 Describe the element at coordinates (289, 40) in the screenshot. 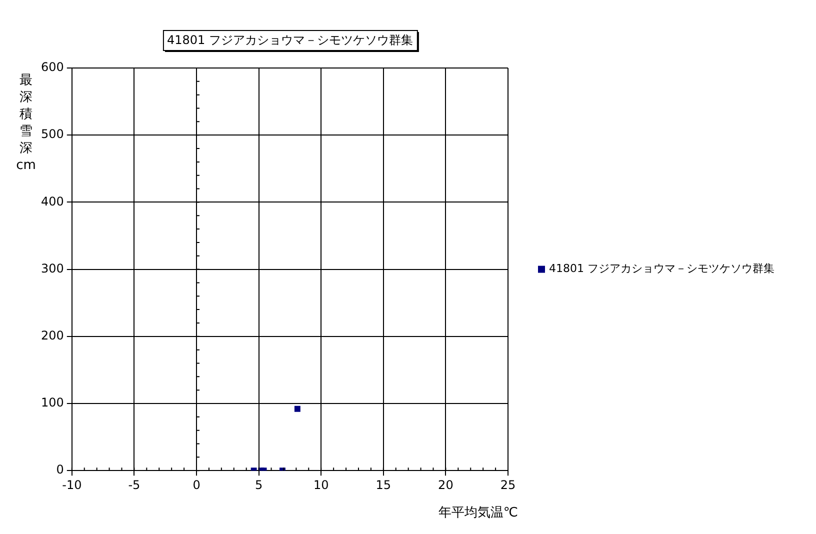

I see `chart-title: 41801 フジアカショウマ－シモツケソウ群集` at that location.